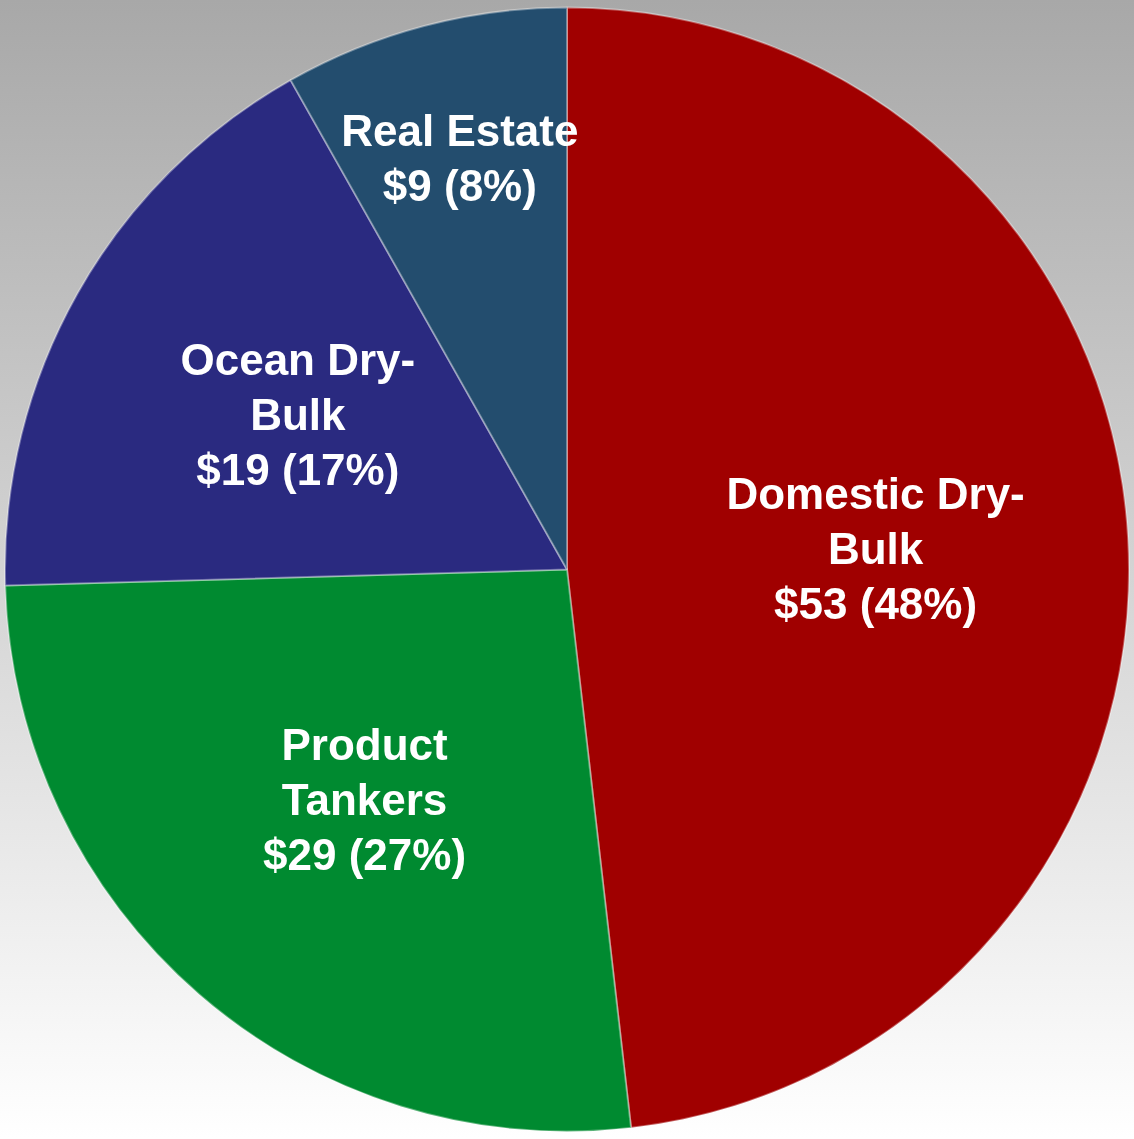  I want to click on slice-label: Domestic Dry-Bulk, so click(875, 520).